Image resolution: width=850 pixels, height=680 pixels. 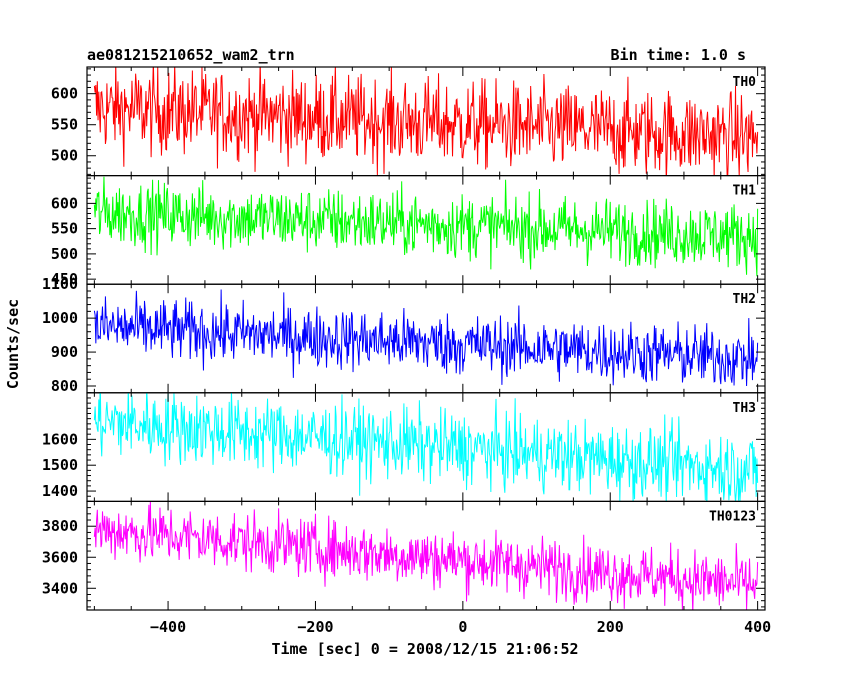 I want to click on x-tick-label: 200, so click(x=610, y=627).